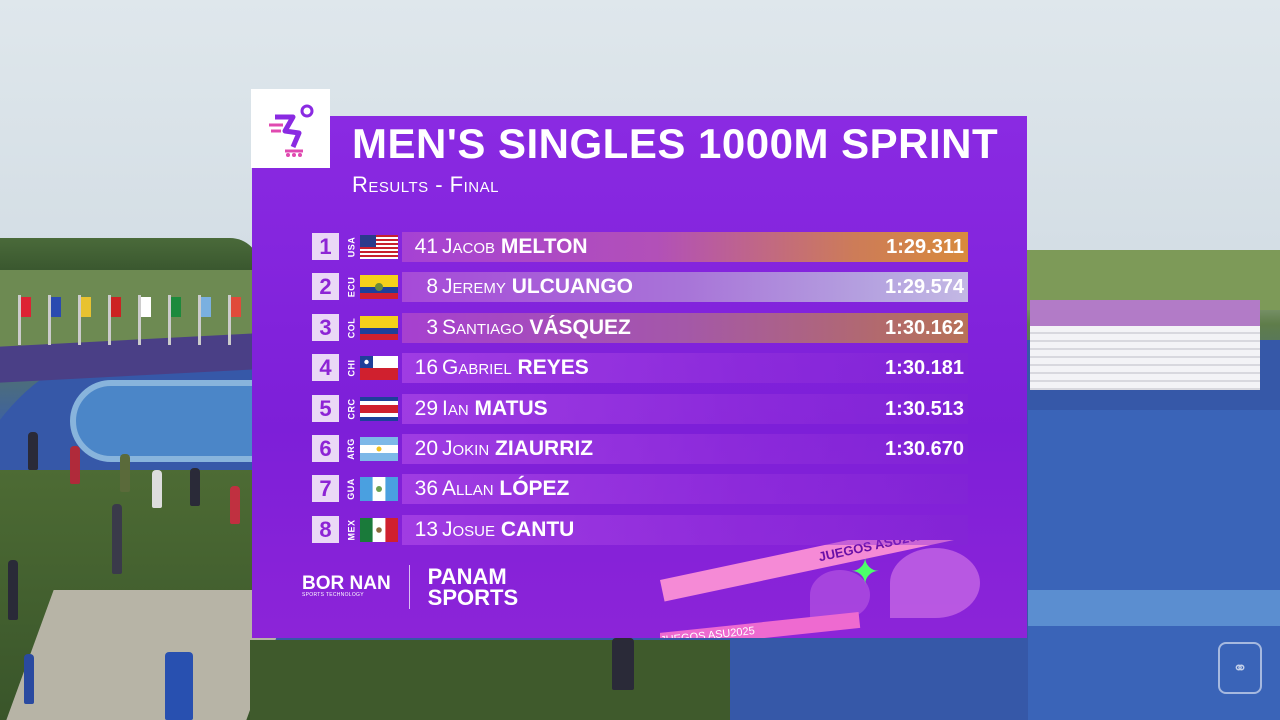 The image size is (1280, 720). I want to click on juegos-ribbon-small: JUEGOS ASU2025, so click(760, 625).